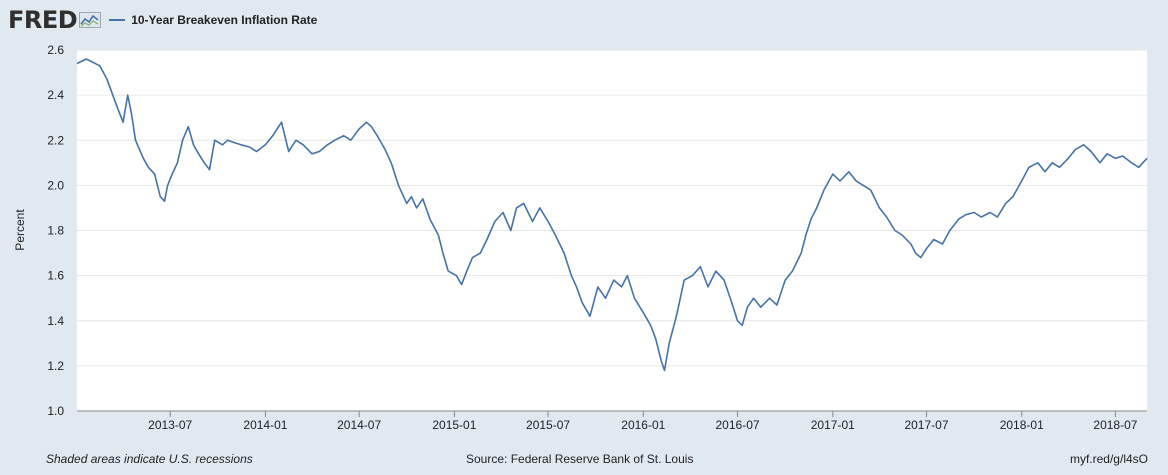  What do you see at coordinates (738, 425) in the screenshot?
I see `x-tick-label: 2016-07` at bounding box center [738, 425].